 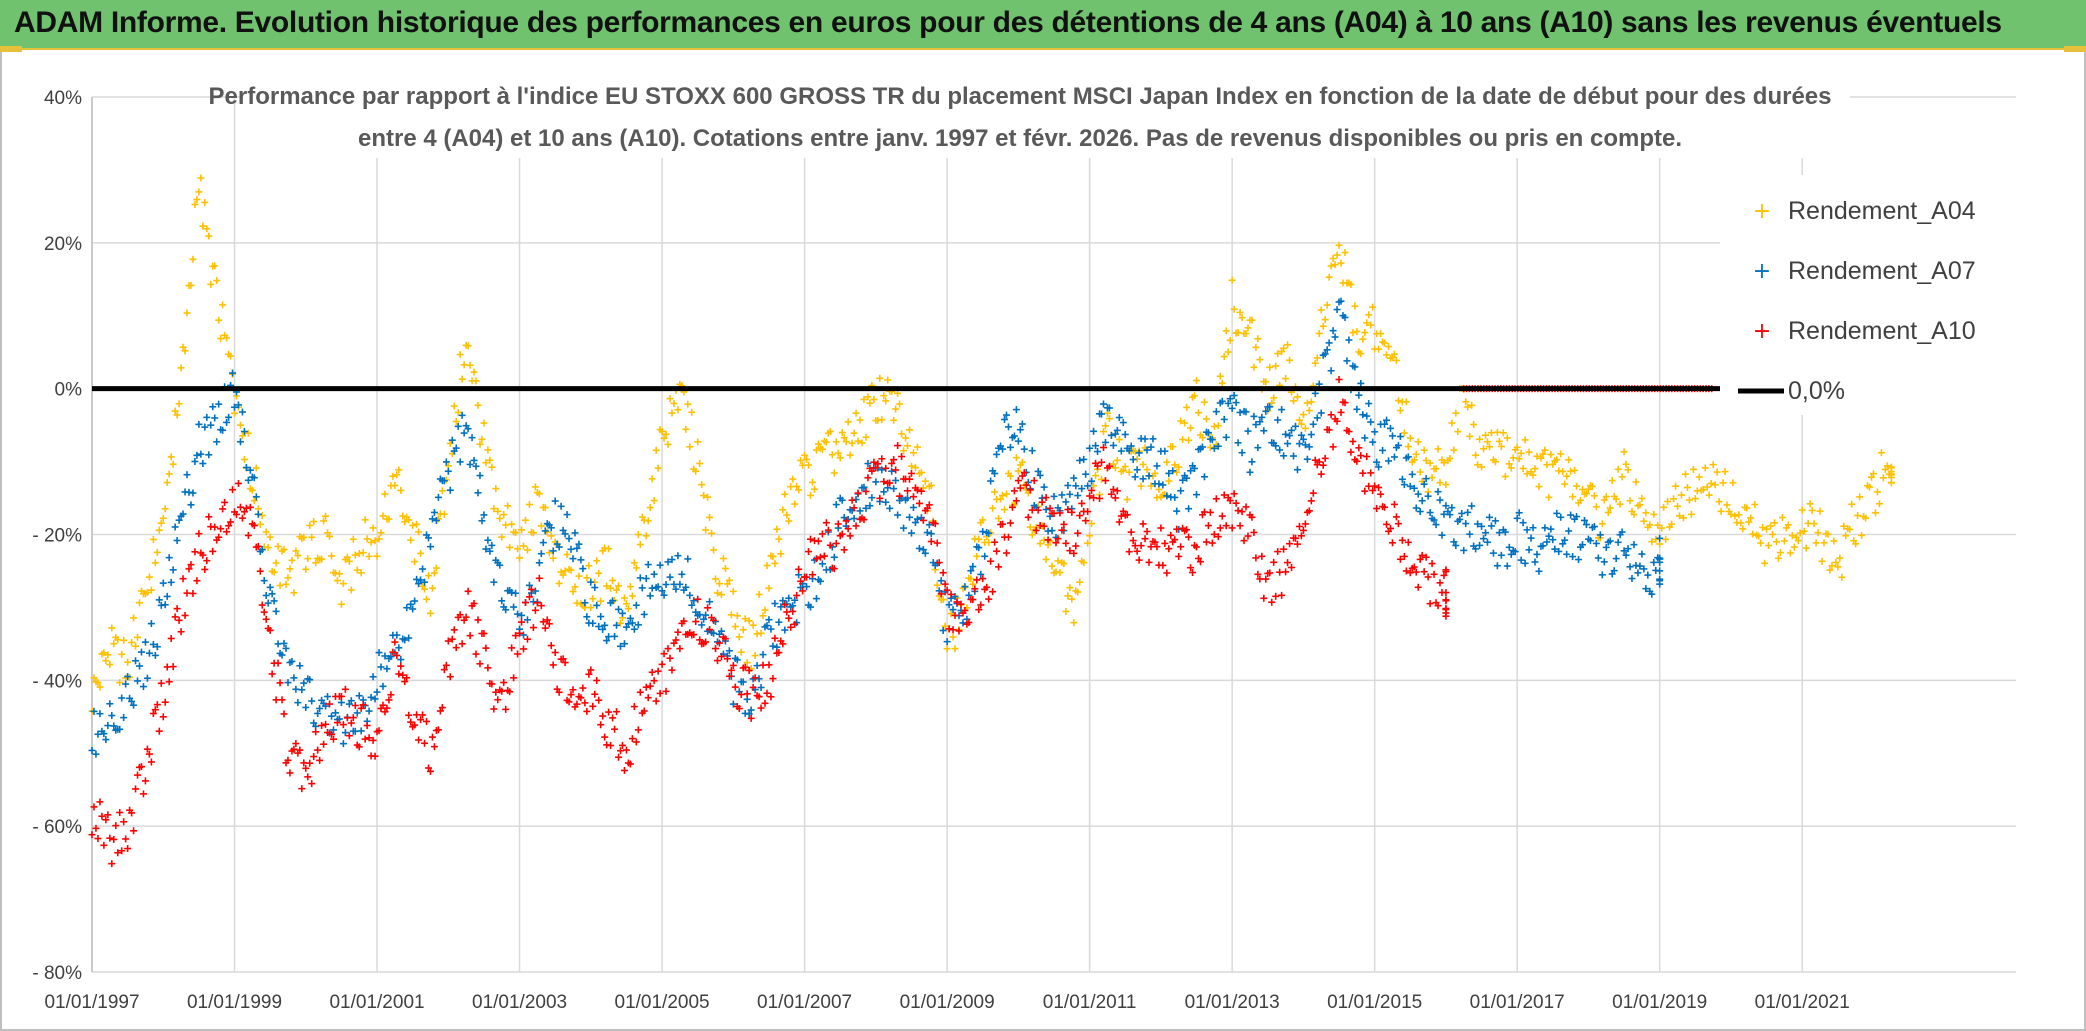 I want to click on title-backdrop, so click(x=1045, y=118).